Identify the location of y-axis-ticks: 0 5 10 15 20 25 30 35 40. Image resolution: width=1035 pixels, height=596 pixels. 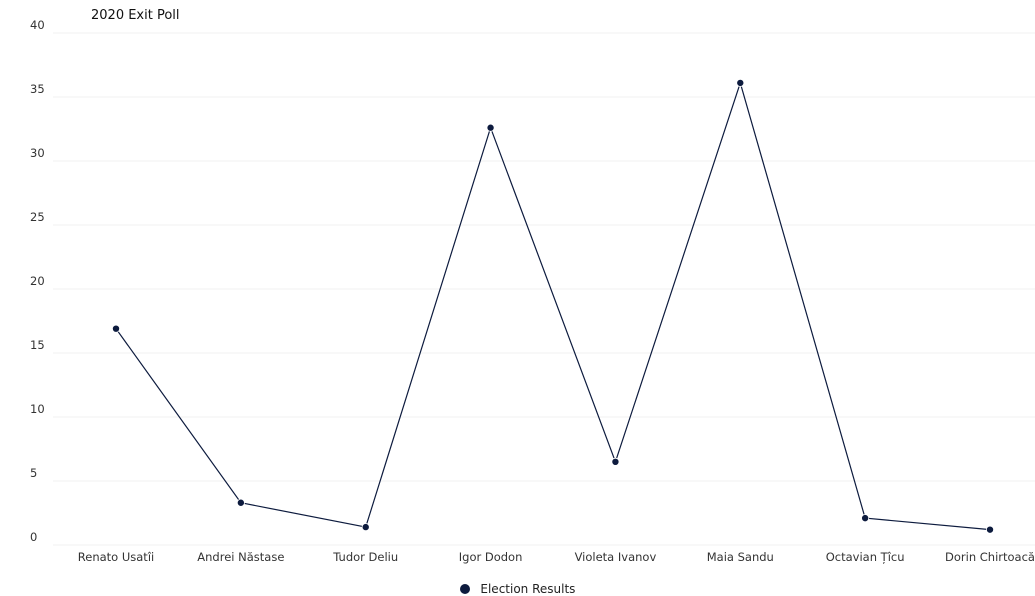
(37, 281).